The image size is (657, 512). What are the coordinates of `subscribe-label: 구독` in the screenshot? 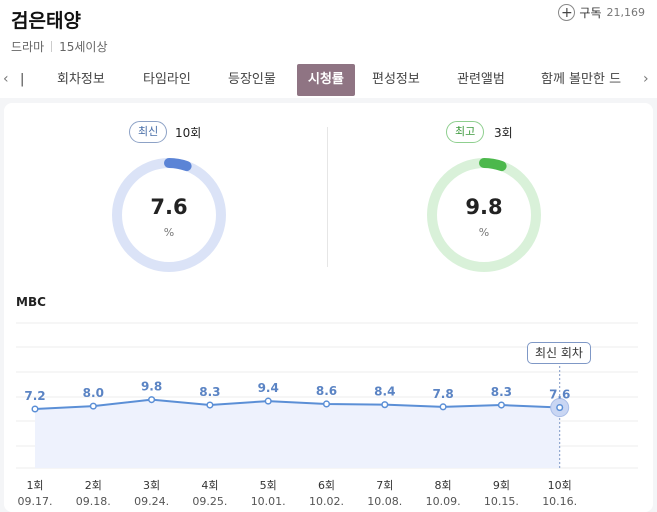 It's located at (590, 13).